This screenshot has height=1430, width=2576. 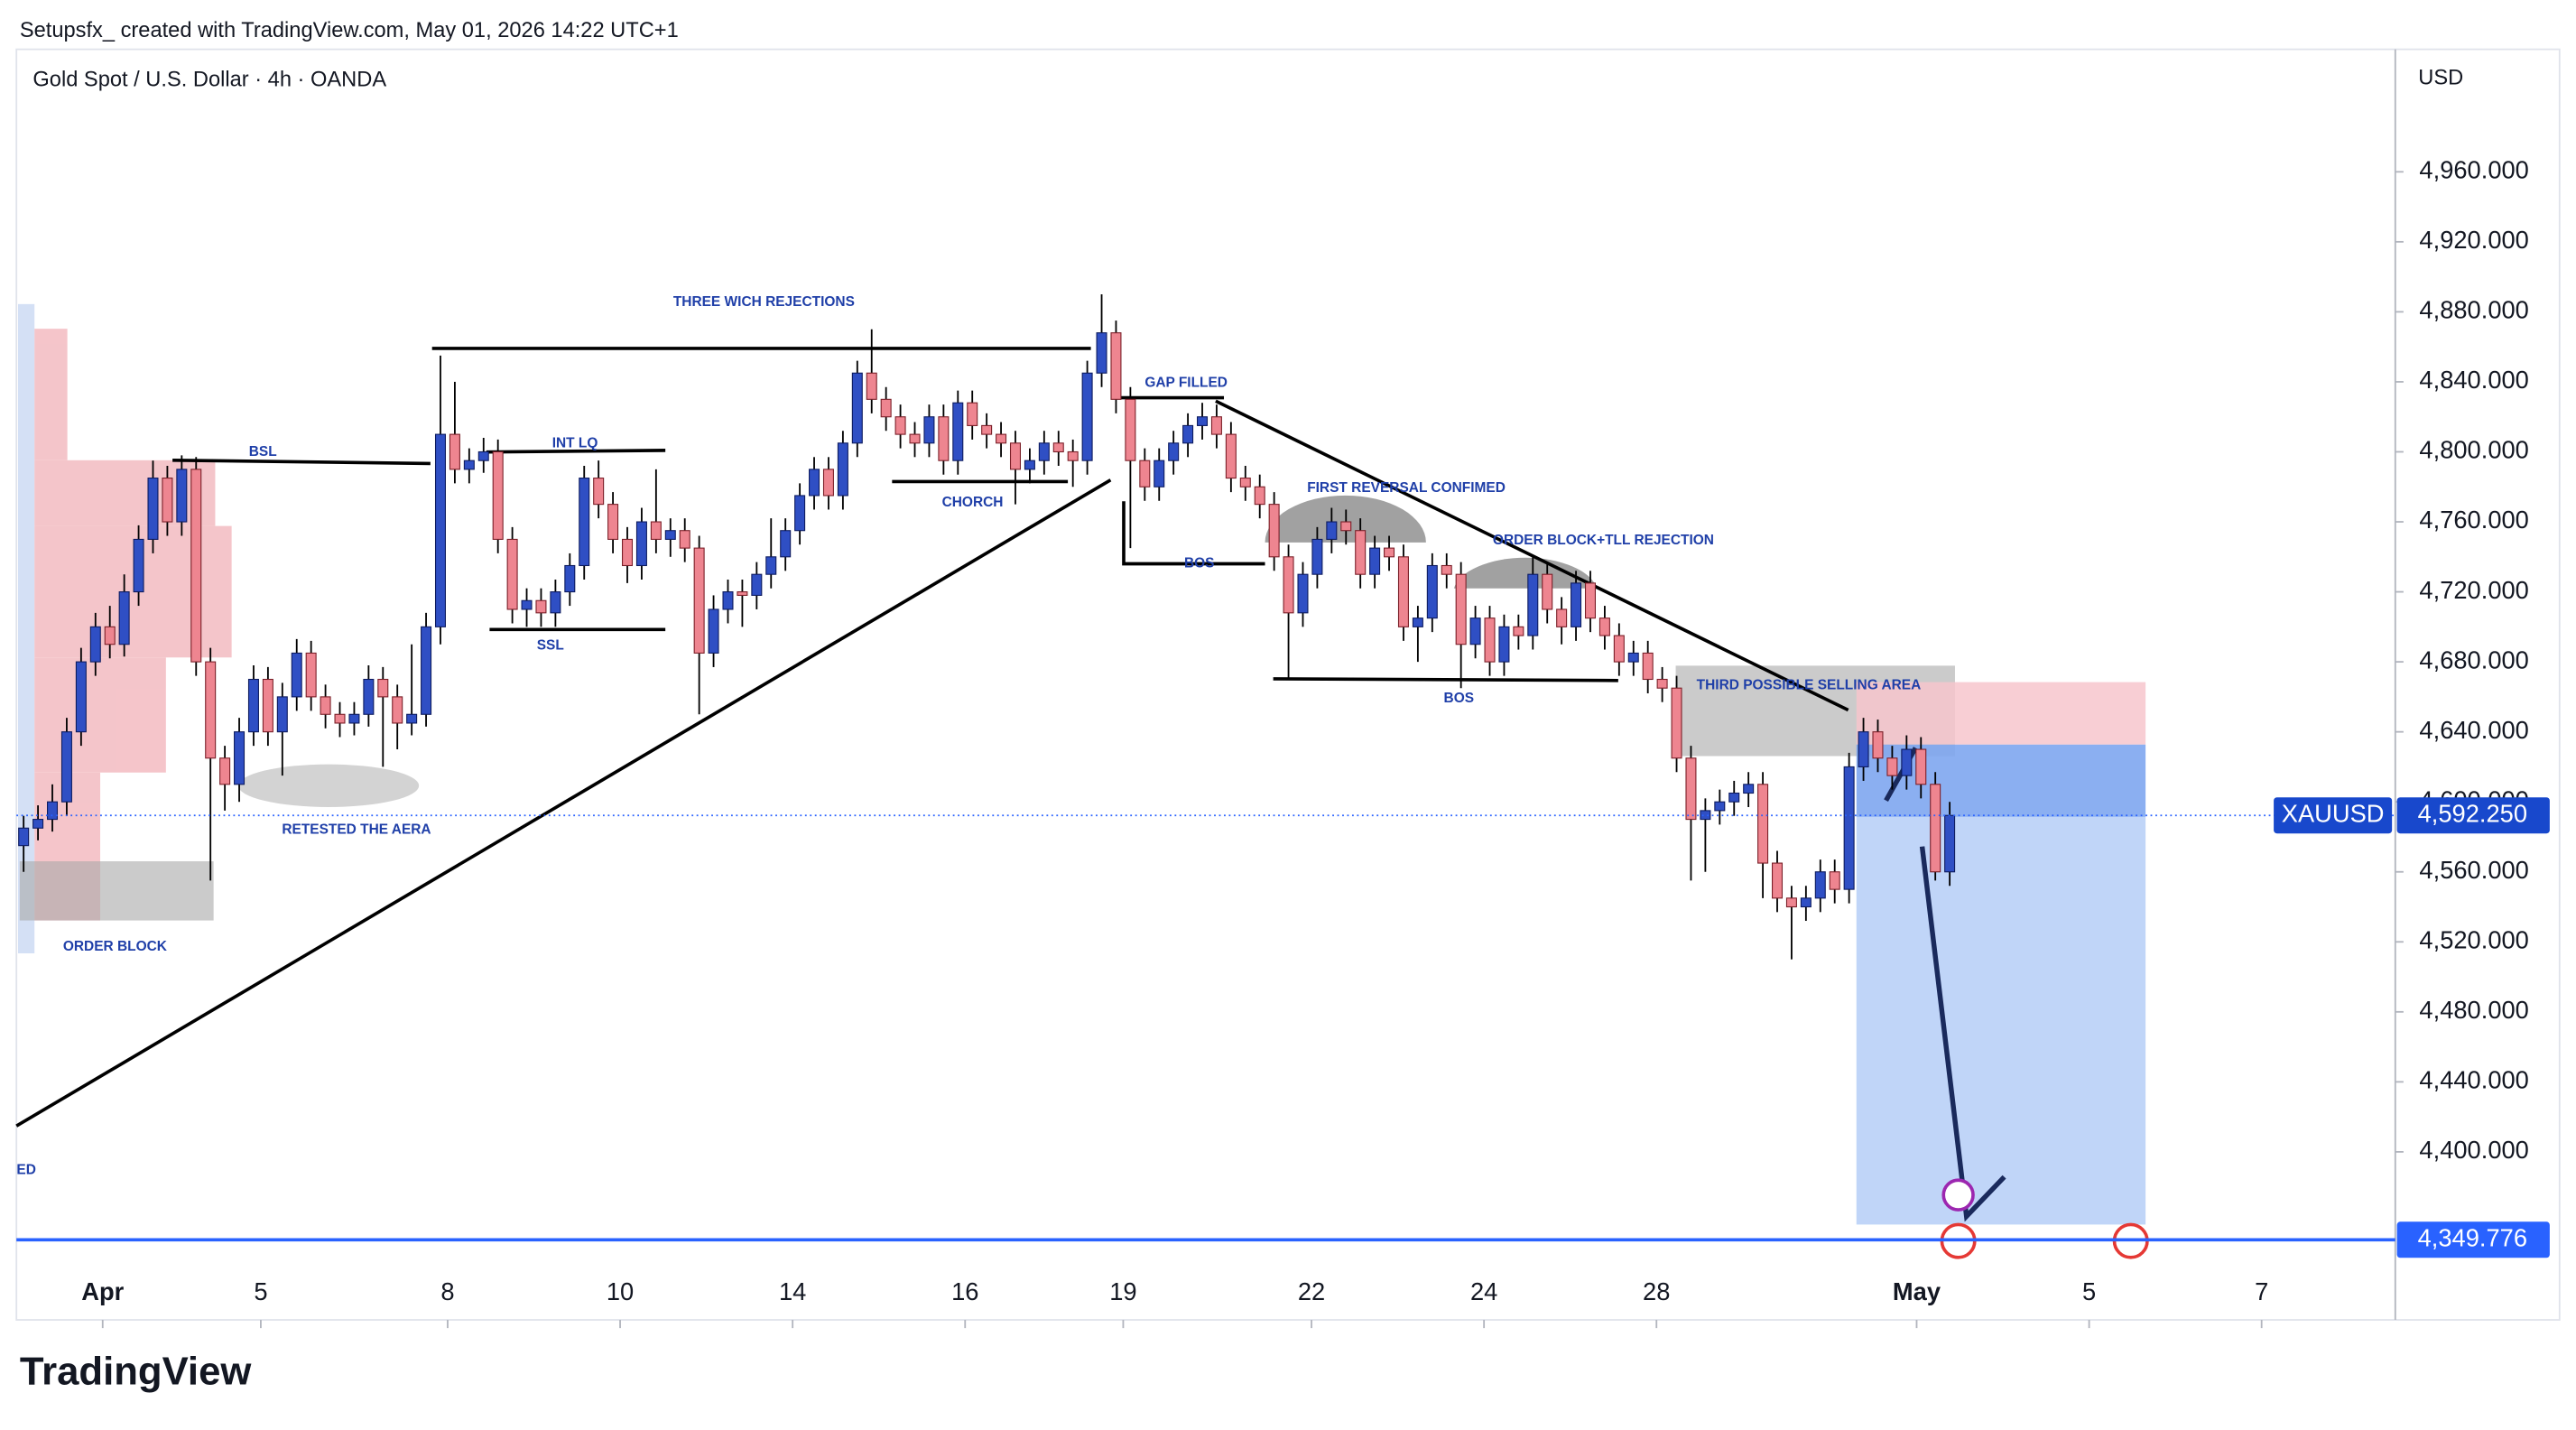 What do you see at coordinates (2473, 940) in the screenshot?
I see `y-tick-label: 4,520.000` at bounding box center [2473, 940].